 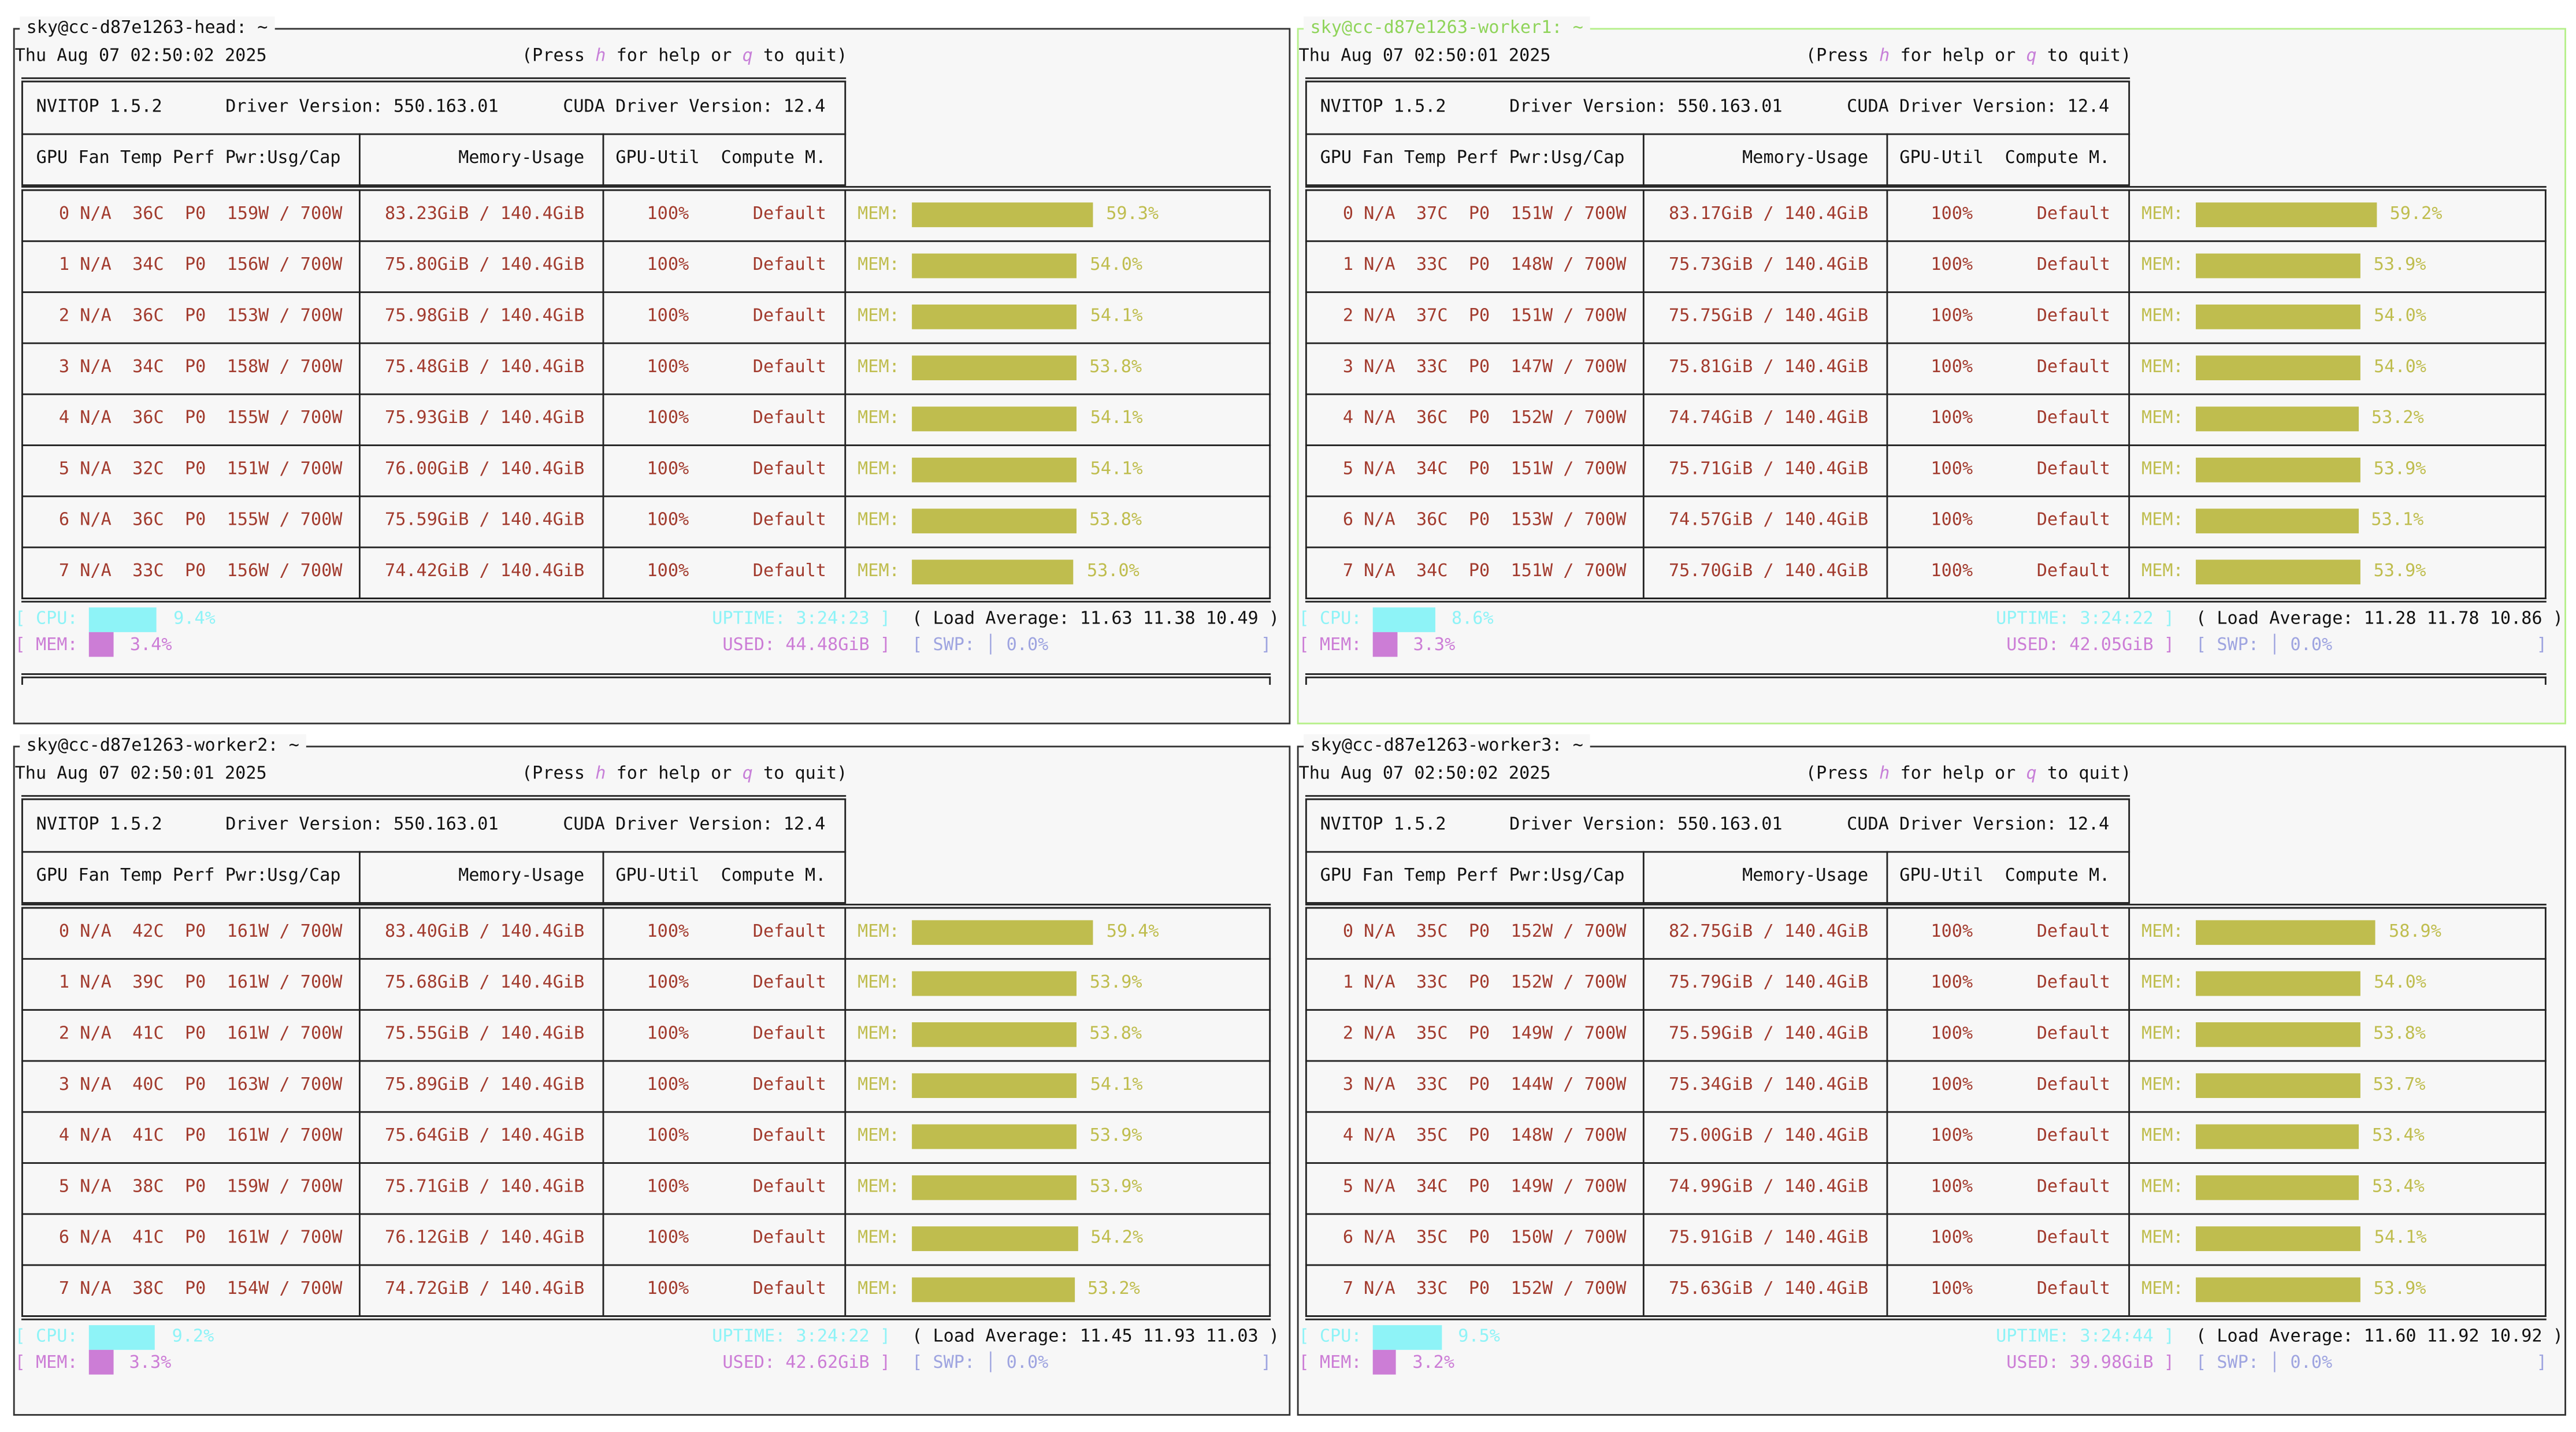 I want to click on memory-usage: 75.71GiB / 140.4GiB, so click(x=1769, y=469).